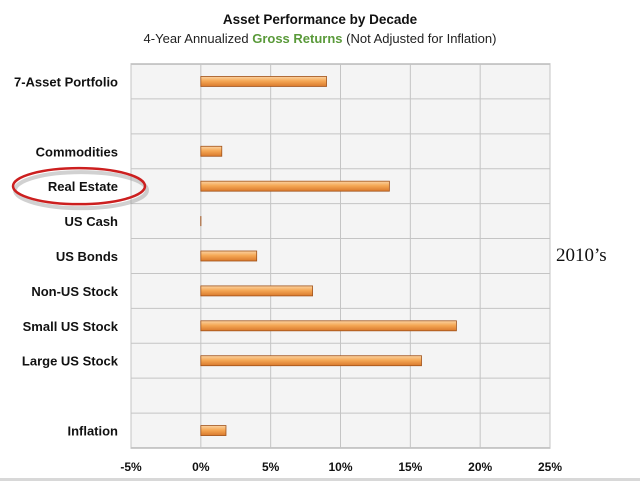 This screenshot has width=640, height=481. I want to click on x-tick-label: 10%, so click(340, 467).